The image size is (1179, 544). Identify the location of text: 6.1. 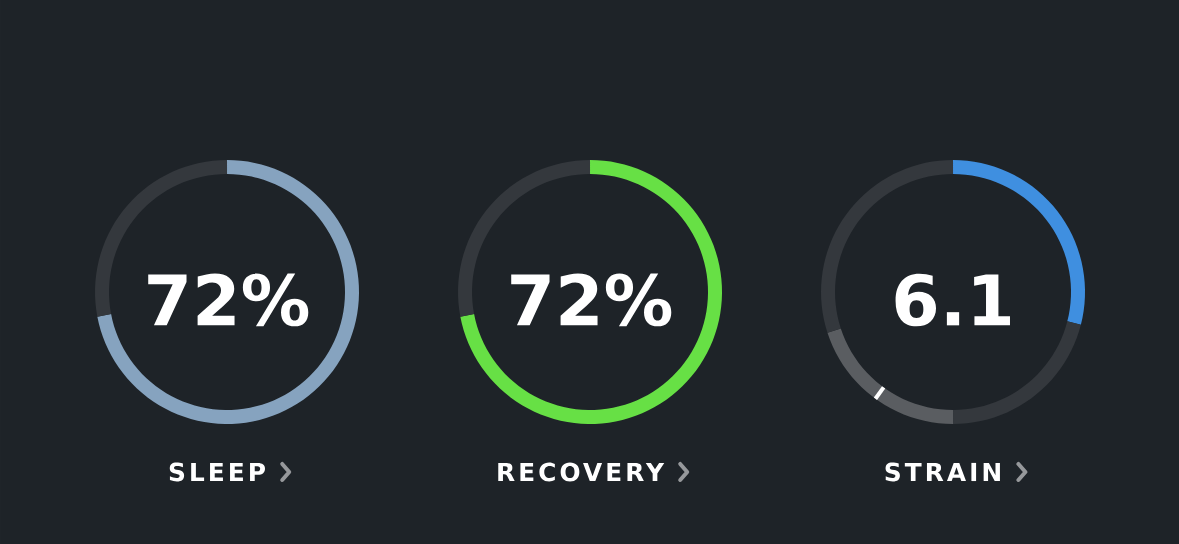
(952, 300).